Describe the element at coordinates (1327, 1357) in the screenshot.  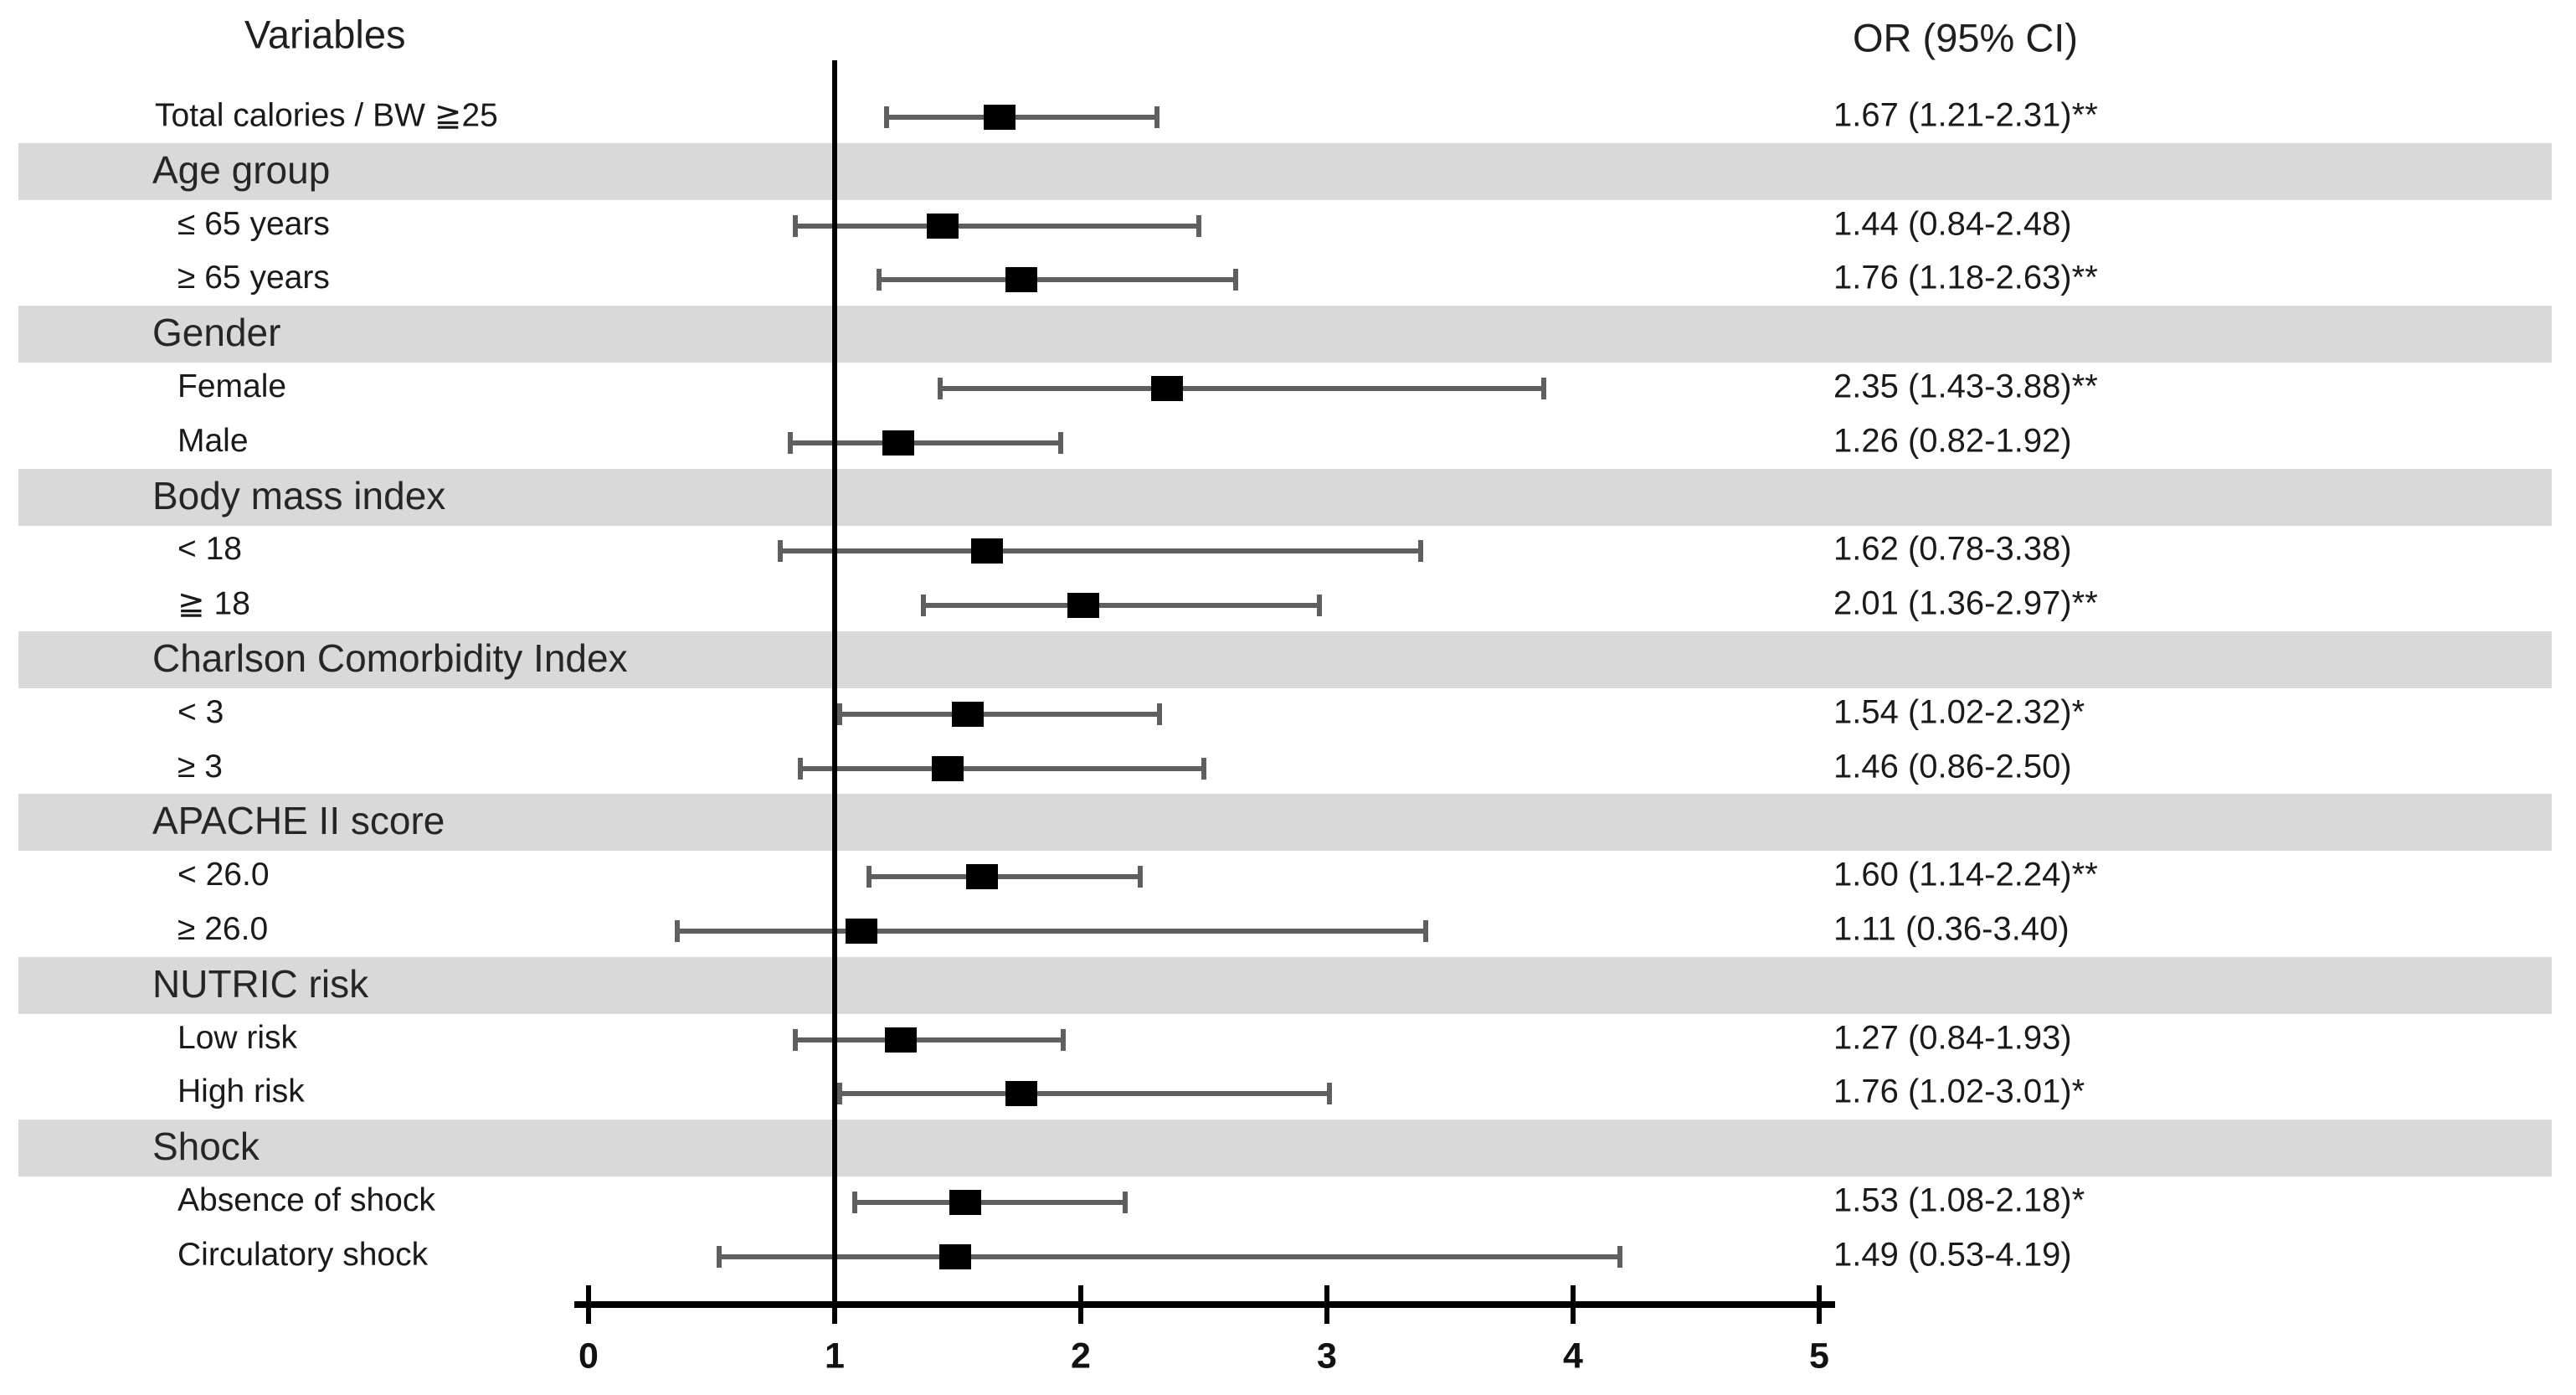
I see `x-axis-tick-label: 3` at that location.